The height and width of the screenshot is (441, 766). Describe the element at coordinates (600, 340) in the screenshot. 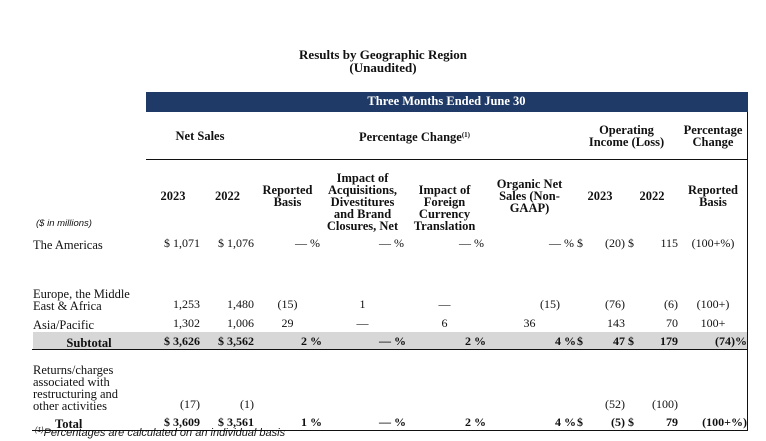

I see `cell-oi2023: $47` at that location.